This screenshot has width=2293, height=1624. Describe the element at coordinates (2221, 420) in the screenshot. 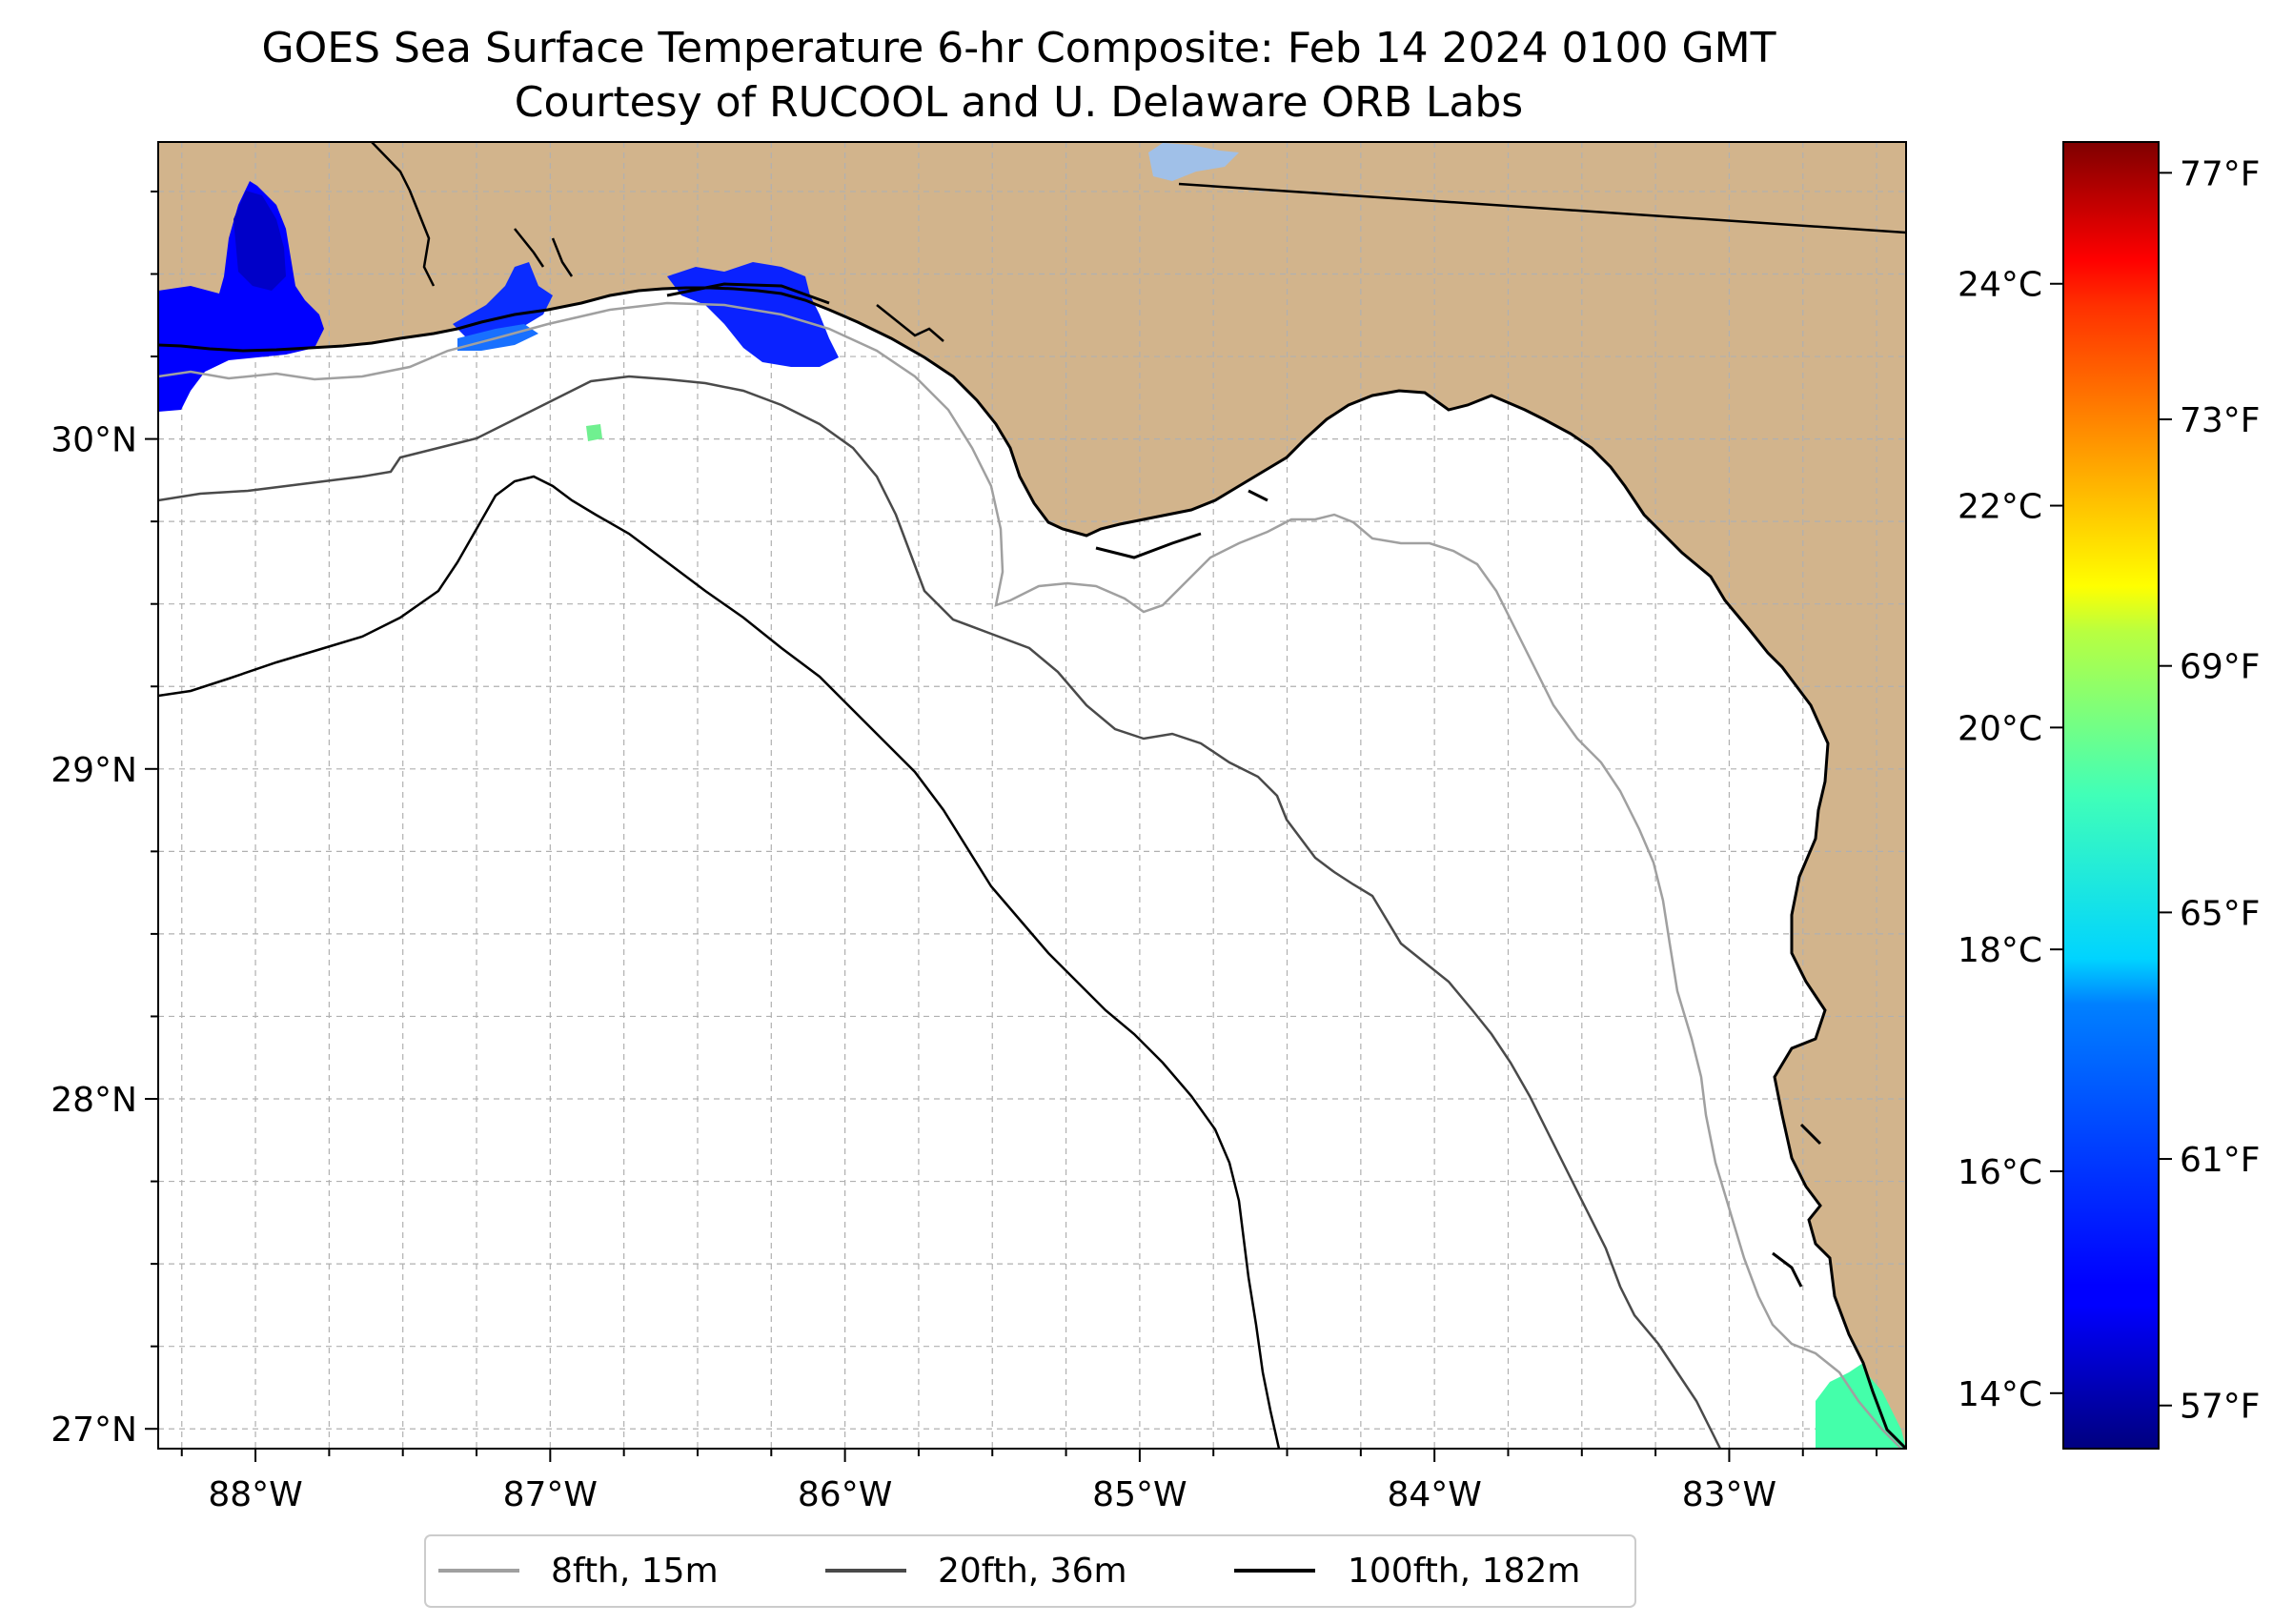

I see `cbar-f-label: 73°F` at that location.